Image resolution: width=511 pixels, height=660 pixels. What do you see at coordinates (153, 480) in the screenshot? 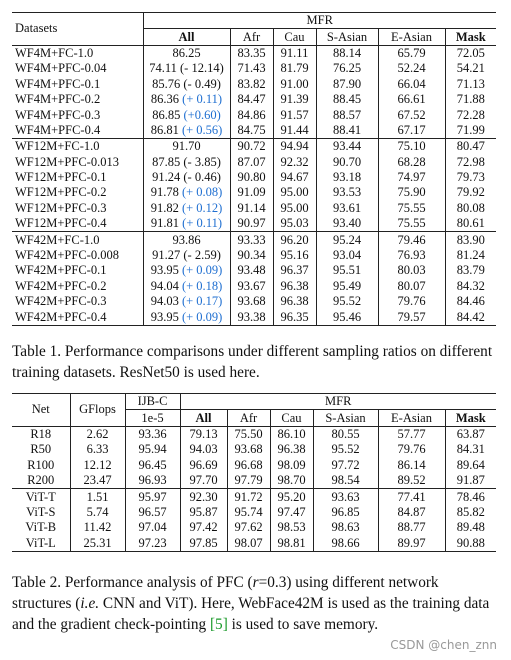
I see `cell: 96.93` at bounding box center [153, 480].